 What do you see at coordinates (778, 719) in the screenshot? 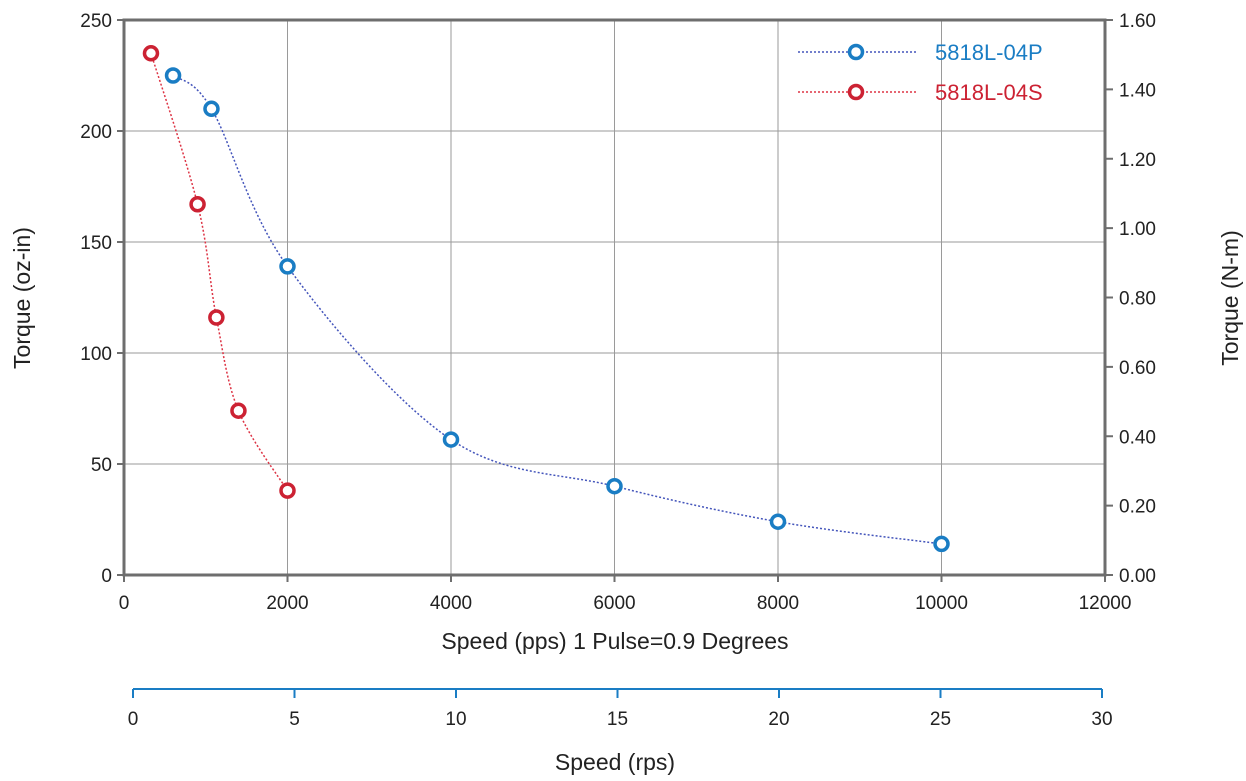
I see `secondary-tick-label: 20` at bounding box center [778, 719].